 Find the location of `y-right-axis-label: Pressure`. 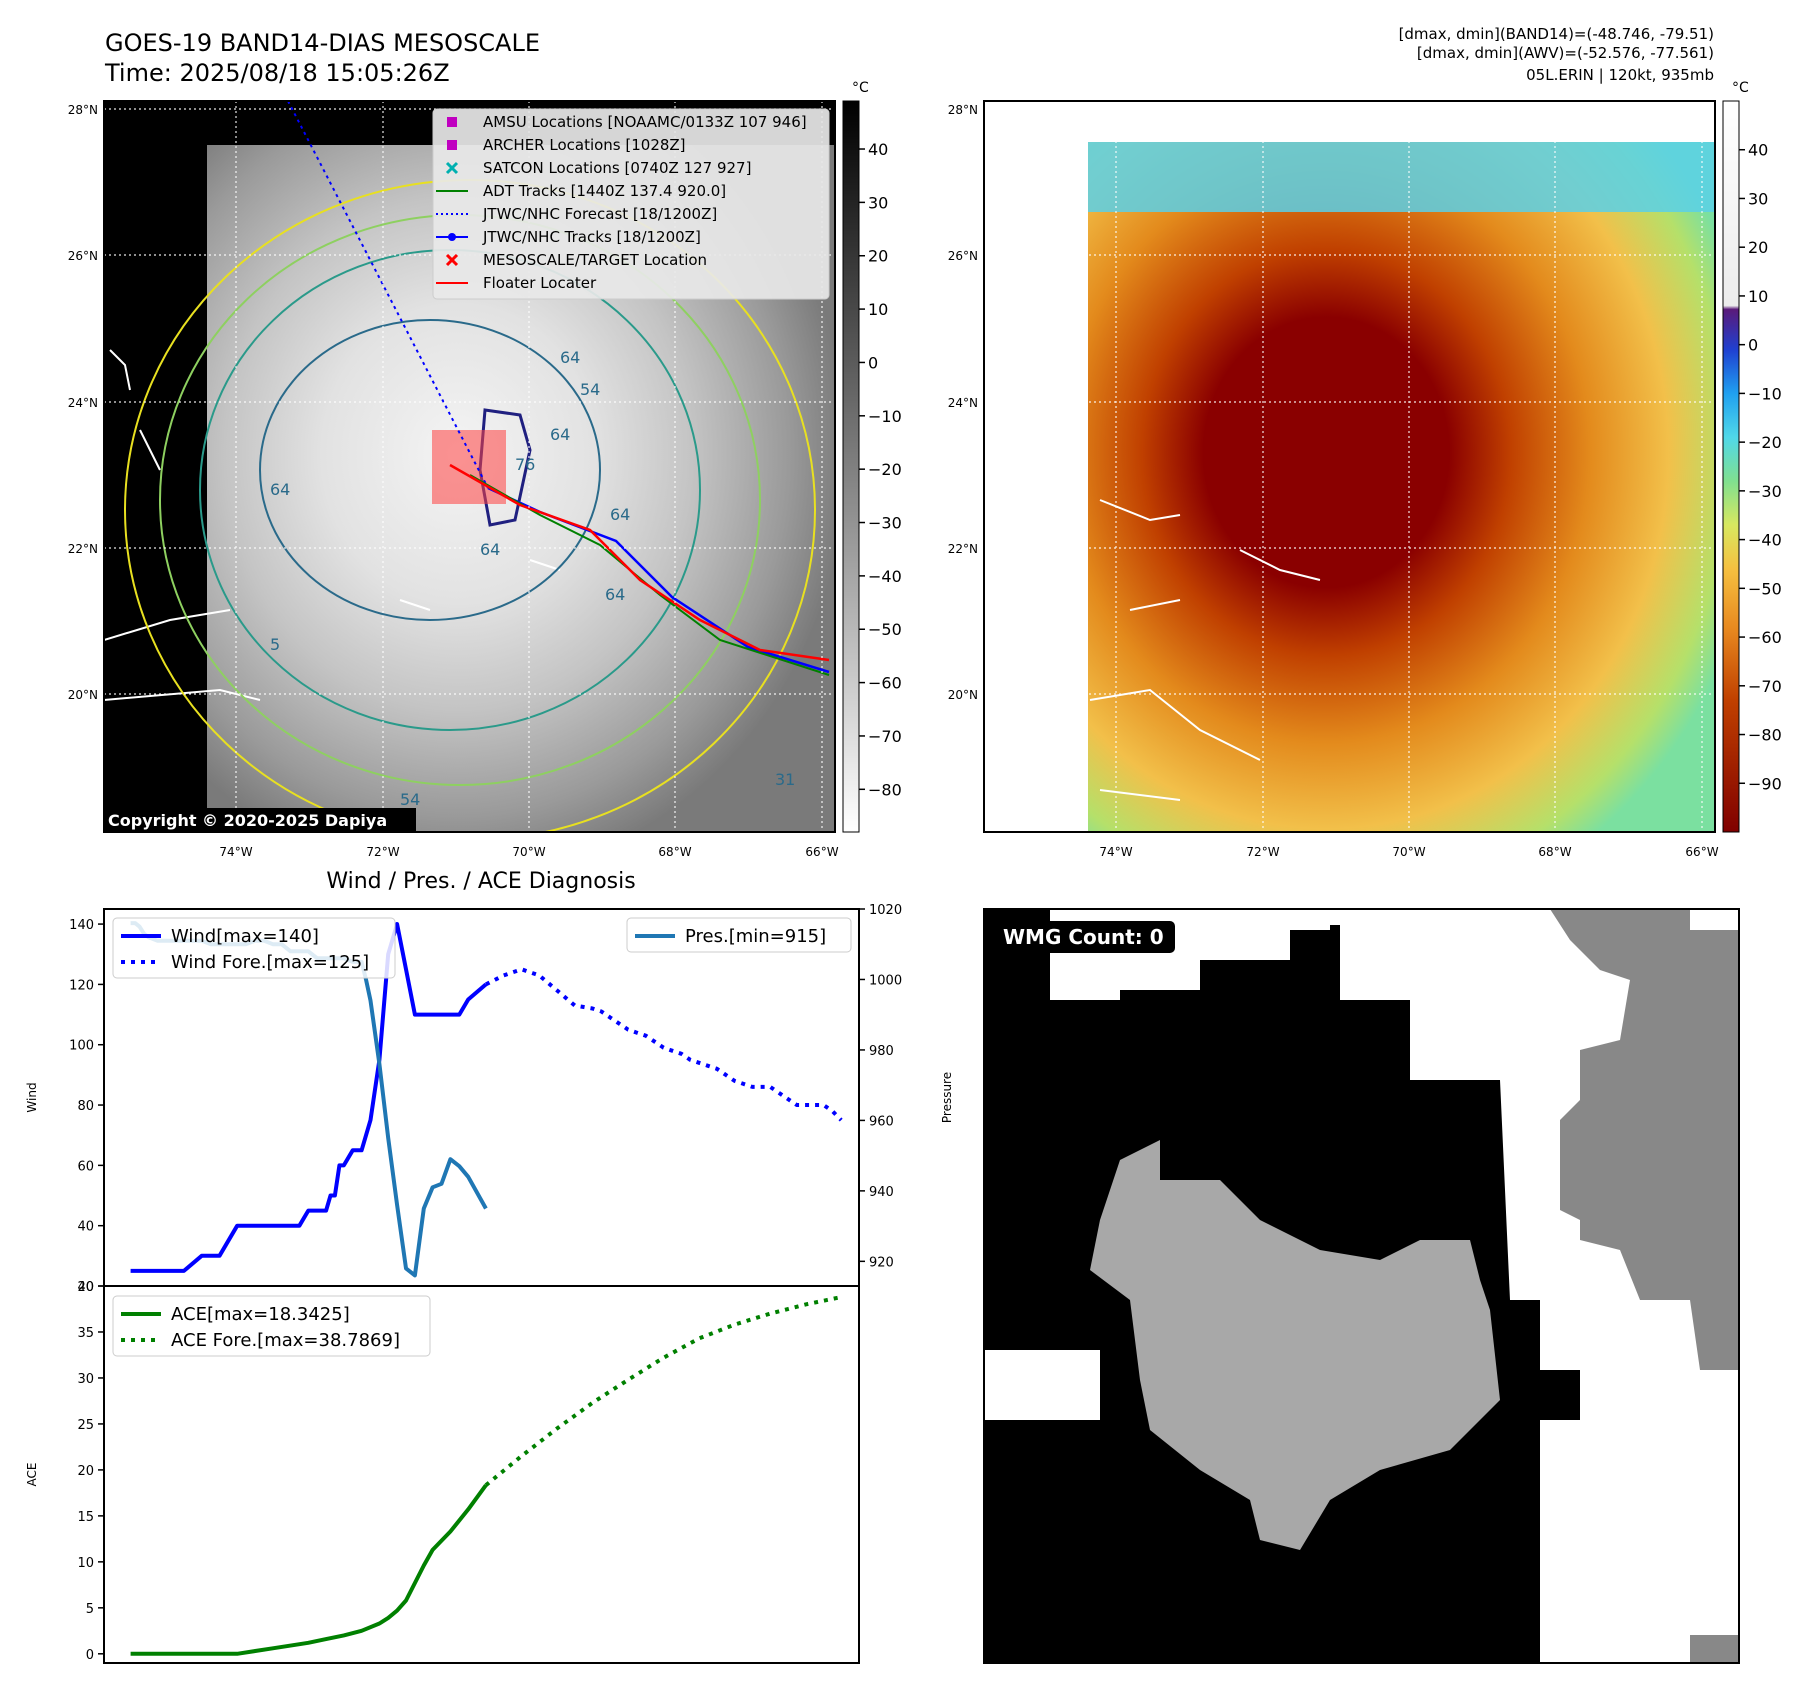

y-right-axis-label: Pressure is located at coordinates (947, 1097).